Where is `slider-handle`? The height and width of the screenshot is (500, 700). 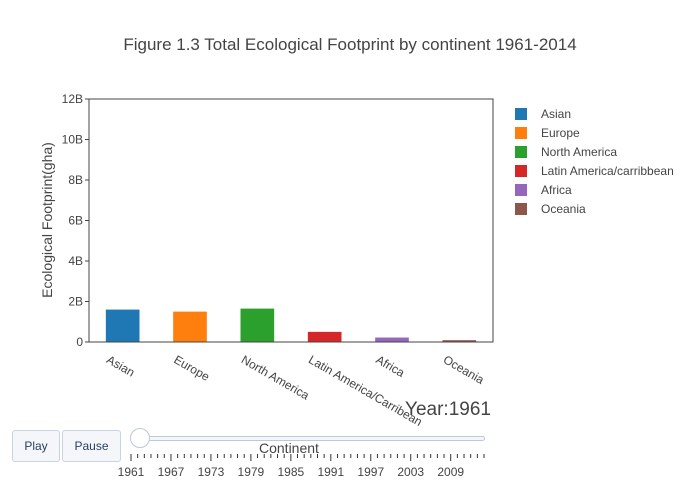
slider-handle is located at coordinates (140, 438).